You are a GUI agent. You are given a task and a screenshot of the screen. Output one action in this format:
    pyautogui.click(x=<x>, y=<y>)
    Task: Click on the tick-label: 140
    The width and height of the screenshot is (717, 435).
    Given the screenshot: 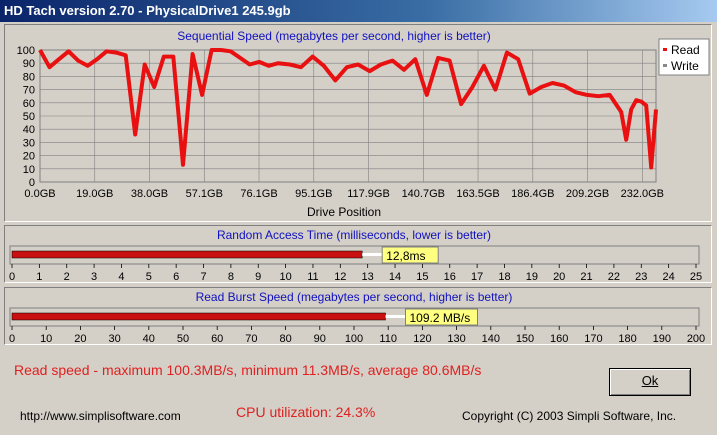 What is the action you would take?
    pyautogui.click(x=491, y=338)
    